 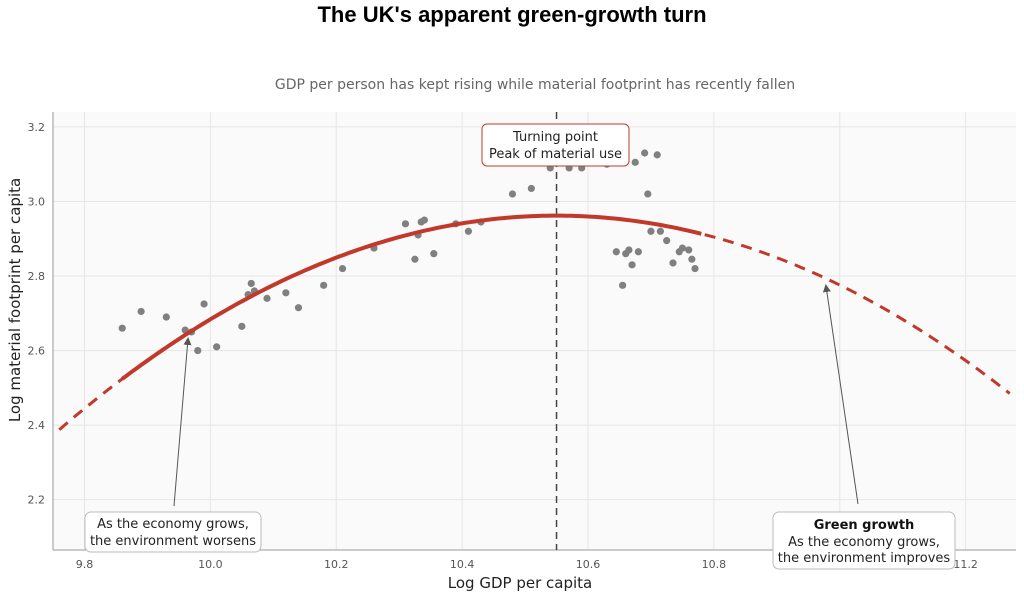 I want to click on worsens-label-2: the environment worsens, so click(x=173, y=541).